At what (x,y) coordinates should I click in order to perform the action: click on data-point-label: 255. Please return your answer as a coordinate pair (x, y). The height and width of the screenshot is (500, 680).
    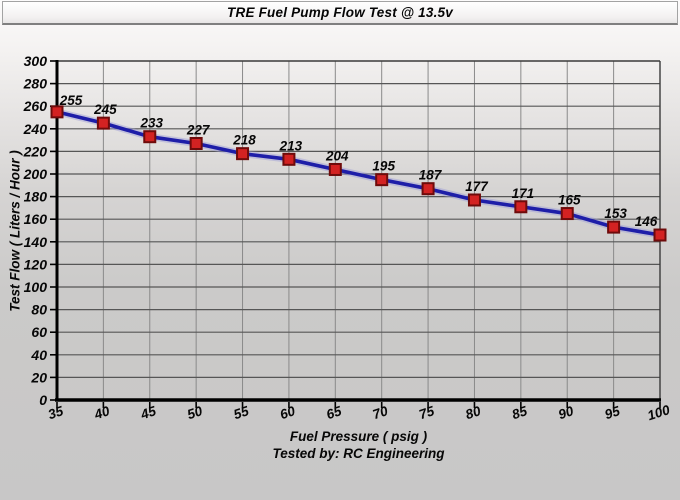
    Looking at the image, I should click on (71, 100).